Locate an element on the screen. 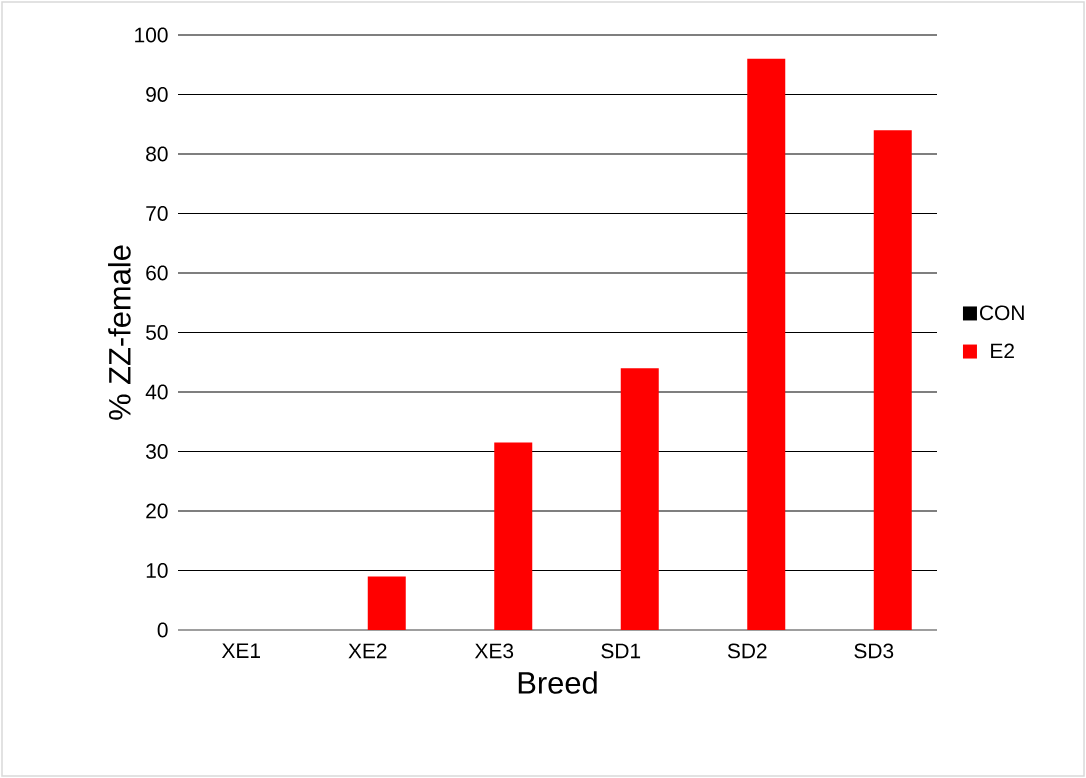 Image resolution: width=1086 pixels, height=778 pixels. y-tick-label: 20 is located at coordinates (157, 511).